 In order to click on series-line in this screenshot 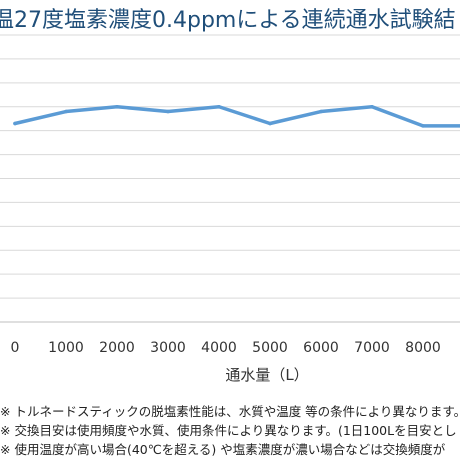, I will do `click(236, 116)`.